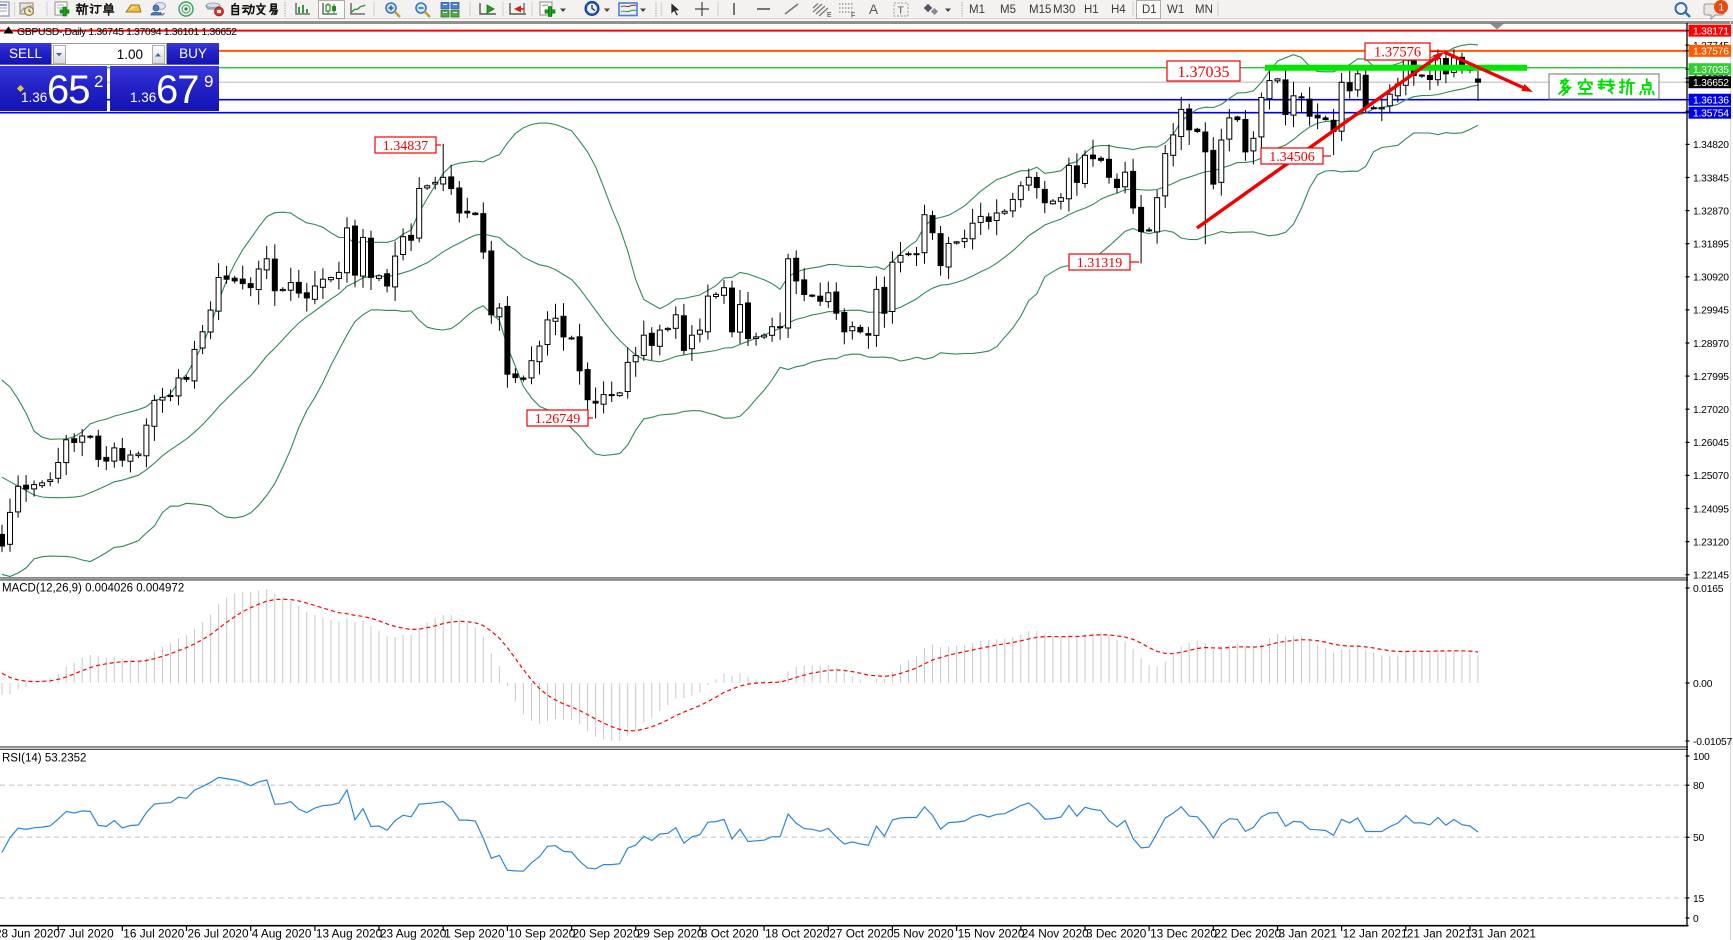  Describe the element at coordinates (1711, 245) in the screenshot. I see `svg-text: 1.31895` at that location.